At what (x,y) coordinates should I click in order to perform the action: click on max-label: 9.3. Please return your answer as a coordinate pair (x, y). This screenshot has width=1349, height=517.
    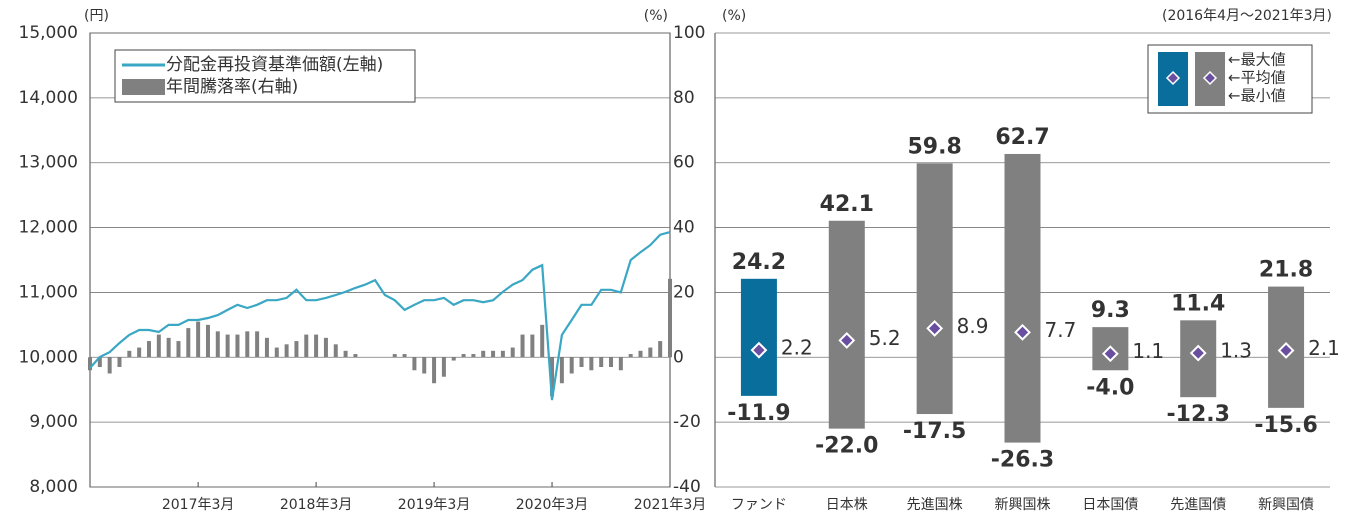
    Looking at the image, I should click on (1110, 310).